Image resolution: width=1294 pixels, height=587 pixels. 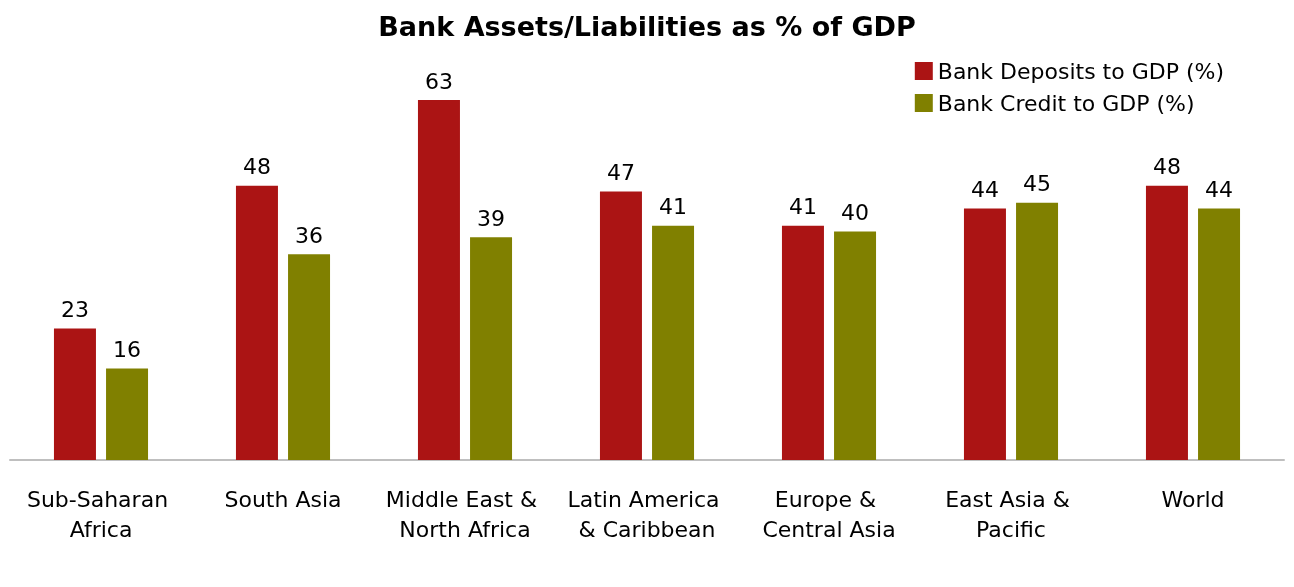 What do you see at coordinates (647, 514) in the screenshot?
I see `x-tick-label: Latin America & Caribbean` at bounding box center [647, 514].